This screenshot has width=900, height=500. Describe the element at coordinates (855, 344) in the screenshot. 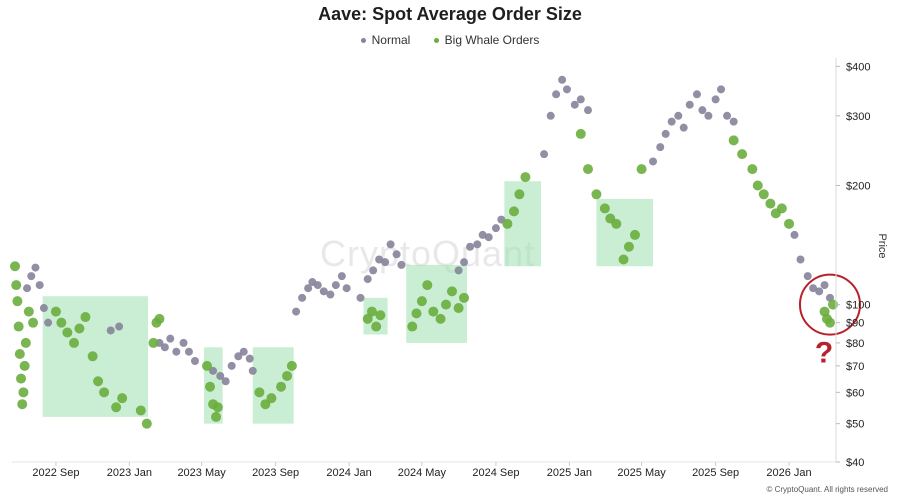

I see `y-tick-label-5: $80` at that location.